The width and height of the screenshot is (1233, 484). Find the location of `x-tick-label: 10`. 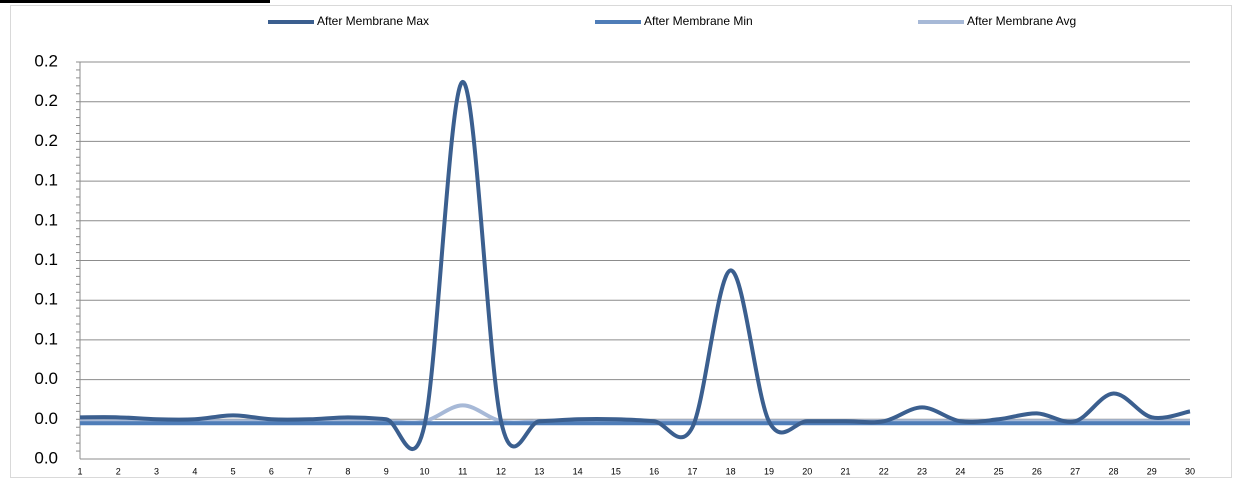

x-tick-label: 10 is located at coordinates (424, 471).